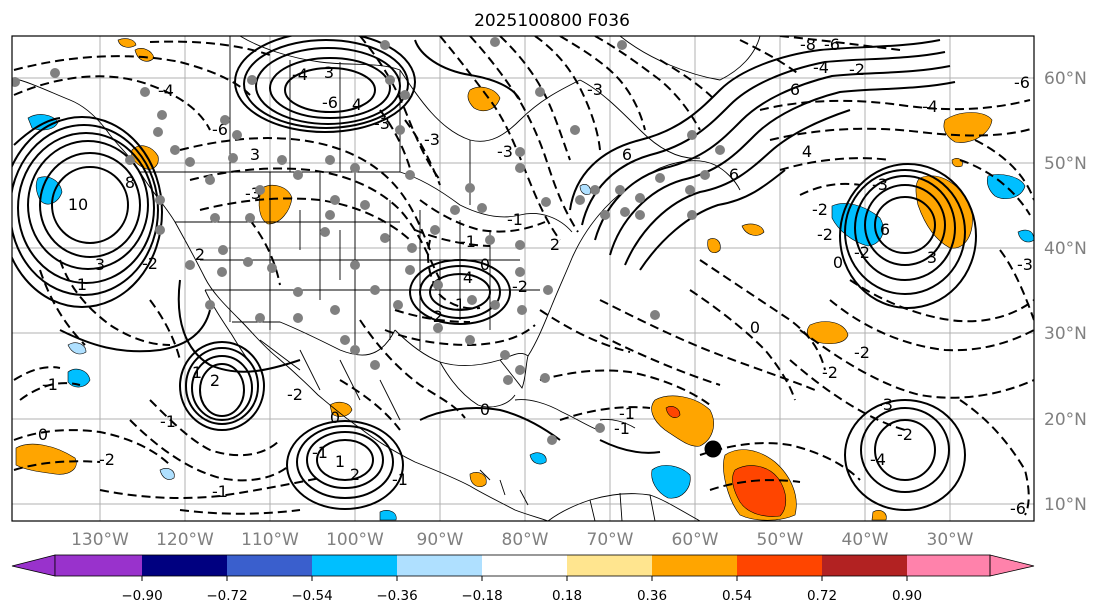 The image size is (1105, 615). I want to click on shade-red-atlantic-south, so click(759, 491).